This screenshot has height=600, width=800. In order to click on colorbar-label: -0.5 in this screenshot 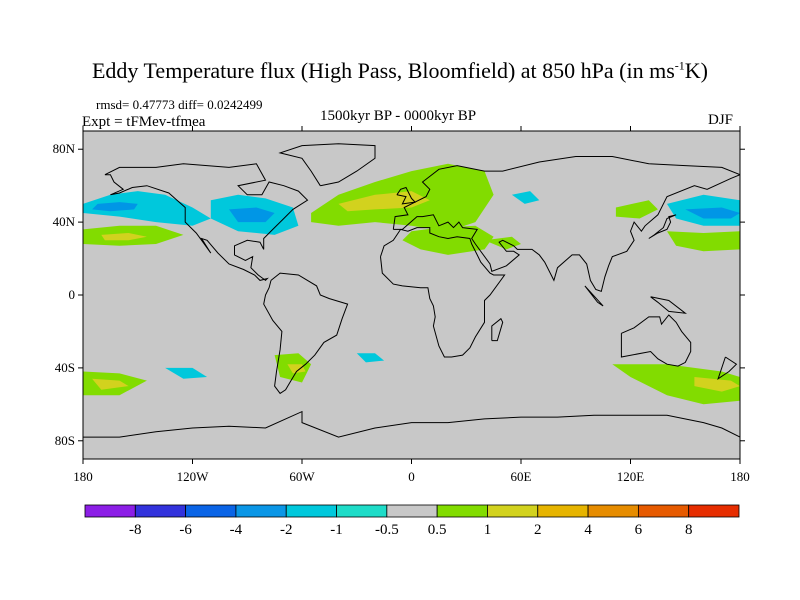, I will do `click(387, 530)`.